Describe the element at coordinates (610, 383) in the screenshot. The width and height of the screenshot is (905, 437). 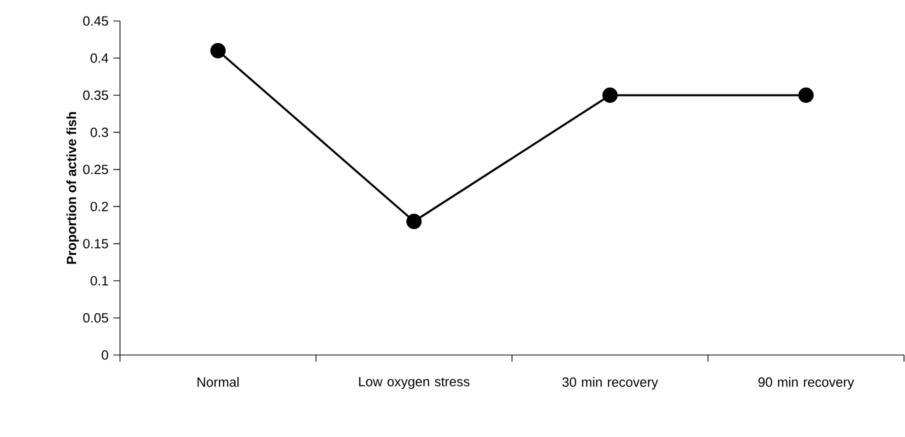
I see `x-tick-label: 30 min recovery` at that location.